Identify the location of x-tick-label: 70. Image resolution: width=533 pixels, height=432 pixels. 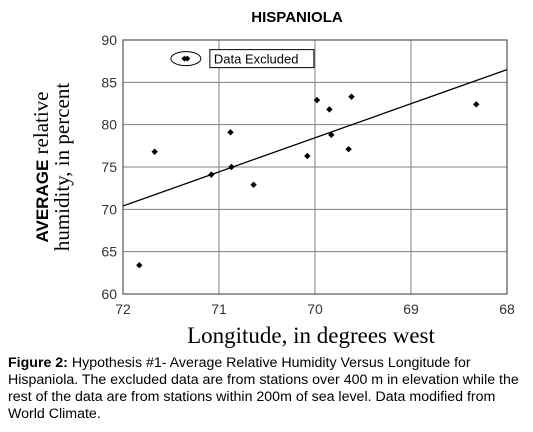
(315, 309).